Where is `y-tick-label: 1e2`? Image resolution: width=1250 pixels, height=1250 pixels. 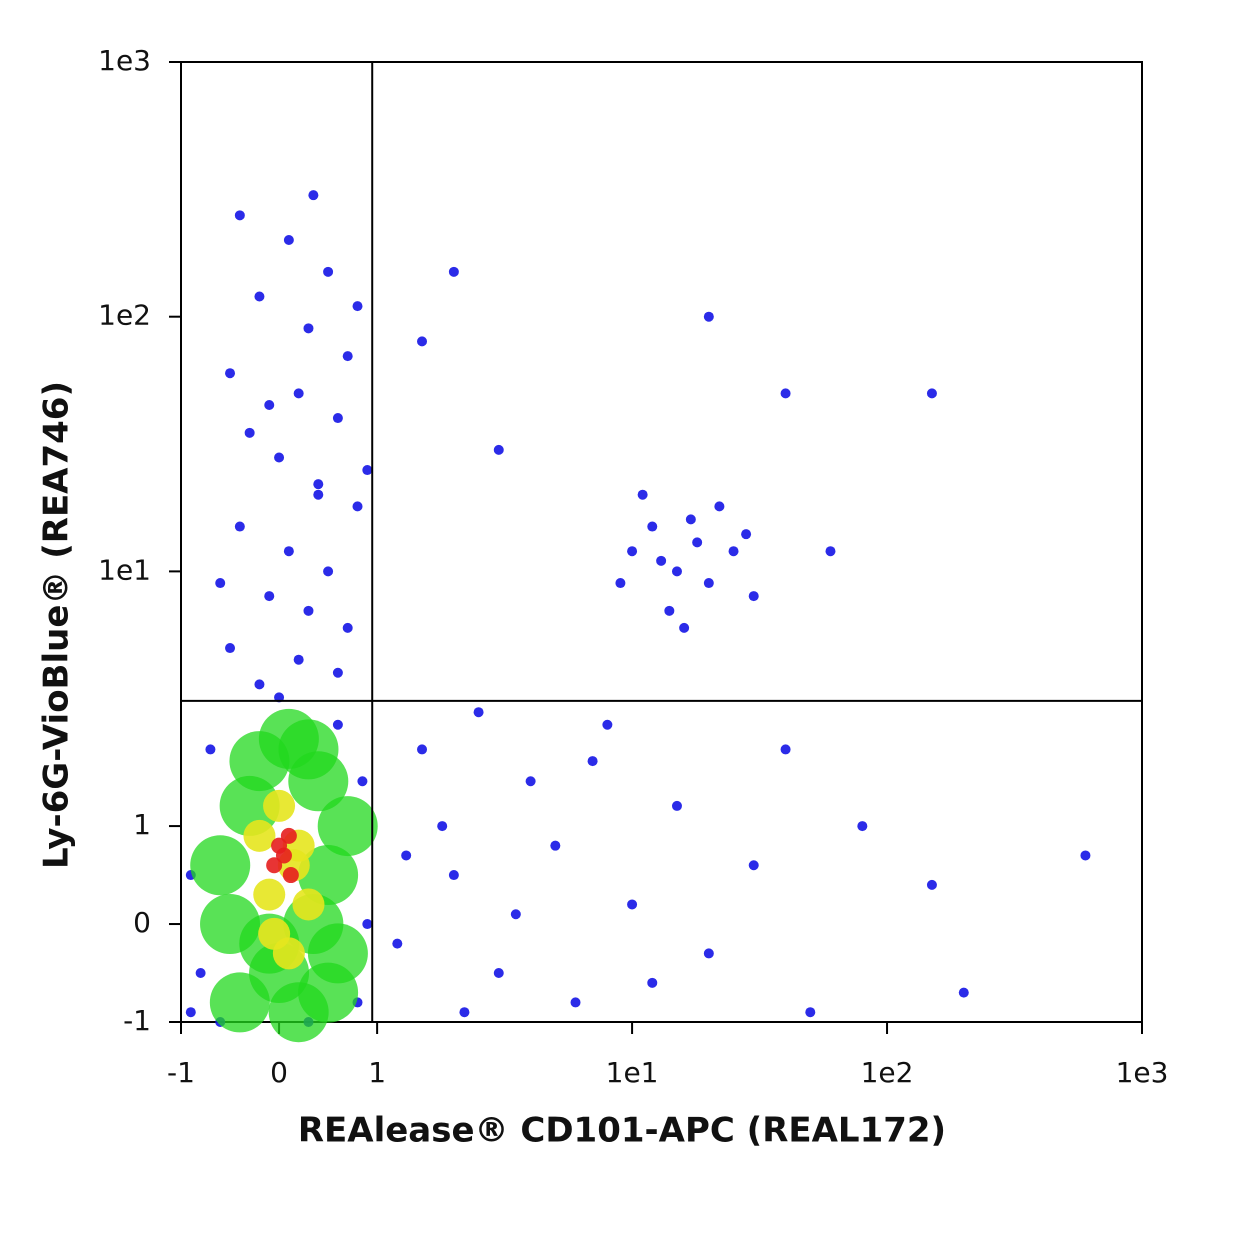 y-tick-label: 1e2 is located at coordinates (124, 315).